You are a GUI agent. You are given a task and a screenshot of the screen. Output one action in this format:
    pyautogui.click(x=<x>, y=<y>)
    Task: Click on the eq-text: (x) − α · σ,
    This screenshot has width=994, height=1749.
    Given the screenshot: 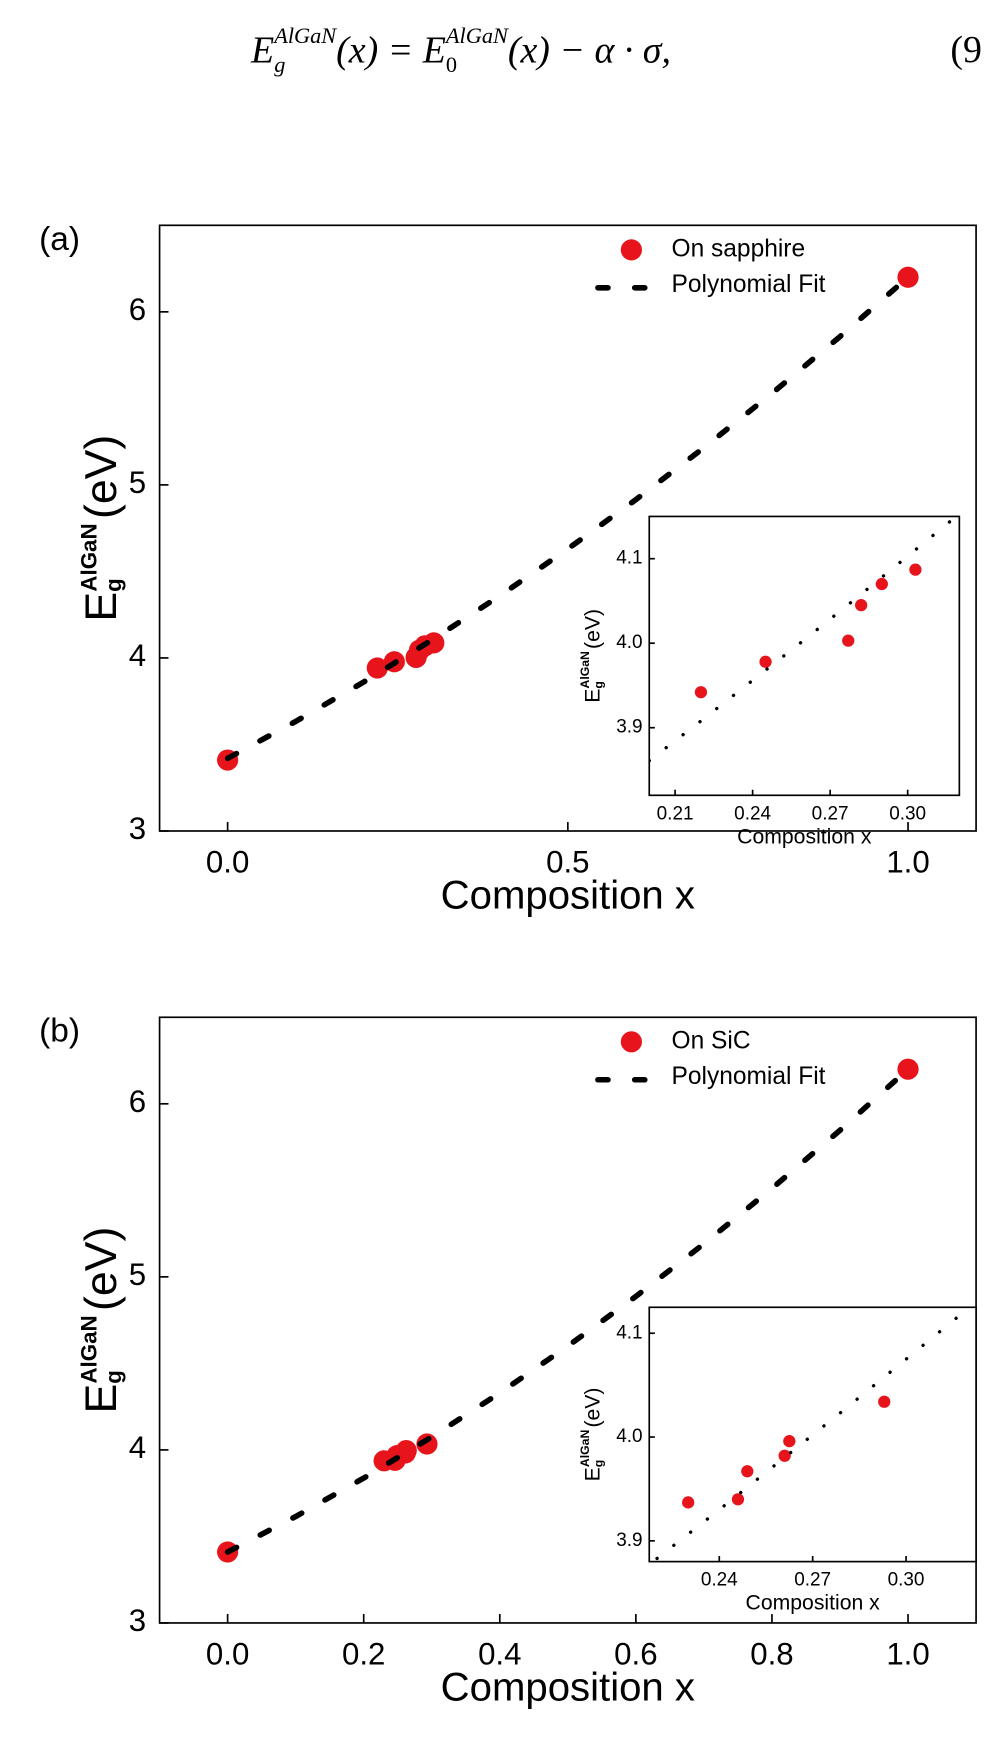 What is the action you would take?
    pyautogui.click(x=589, y=50)
    